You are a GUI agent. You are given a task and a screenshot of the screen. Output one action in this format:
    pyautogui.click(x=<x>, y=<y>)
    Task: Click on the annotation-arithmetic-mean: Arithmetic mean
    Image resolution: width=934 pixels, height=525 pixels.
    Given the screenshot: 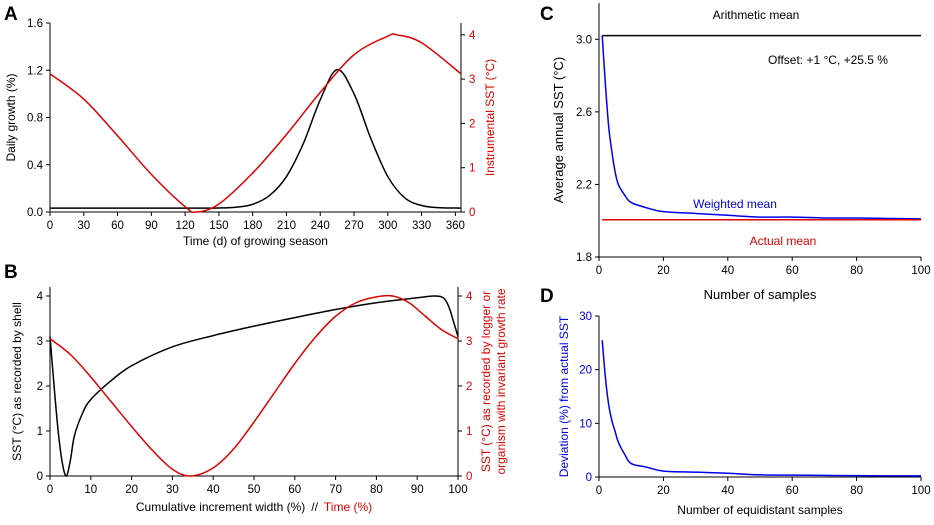 What is the action you would take?
    pyautogui.click(x=756, y=15)
    